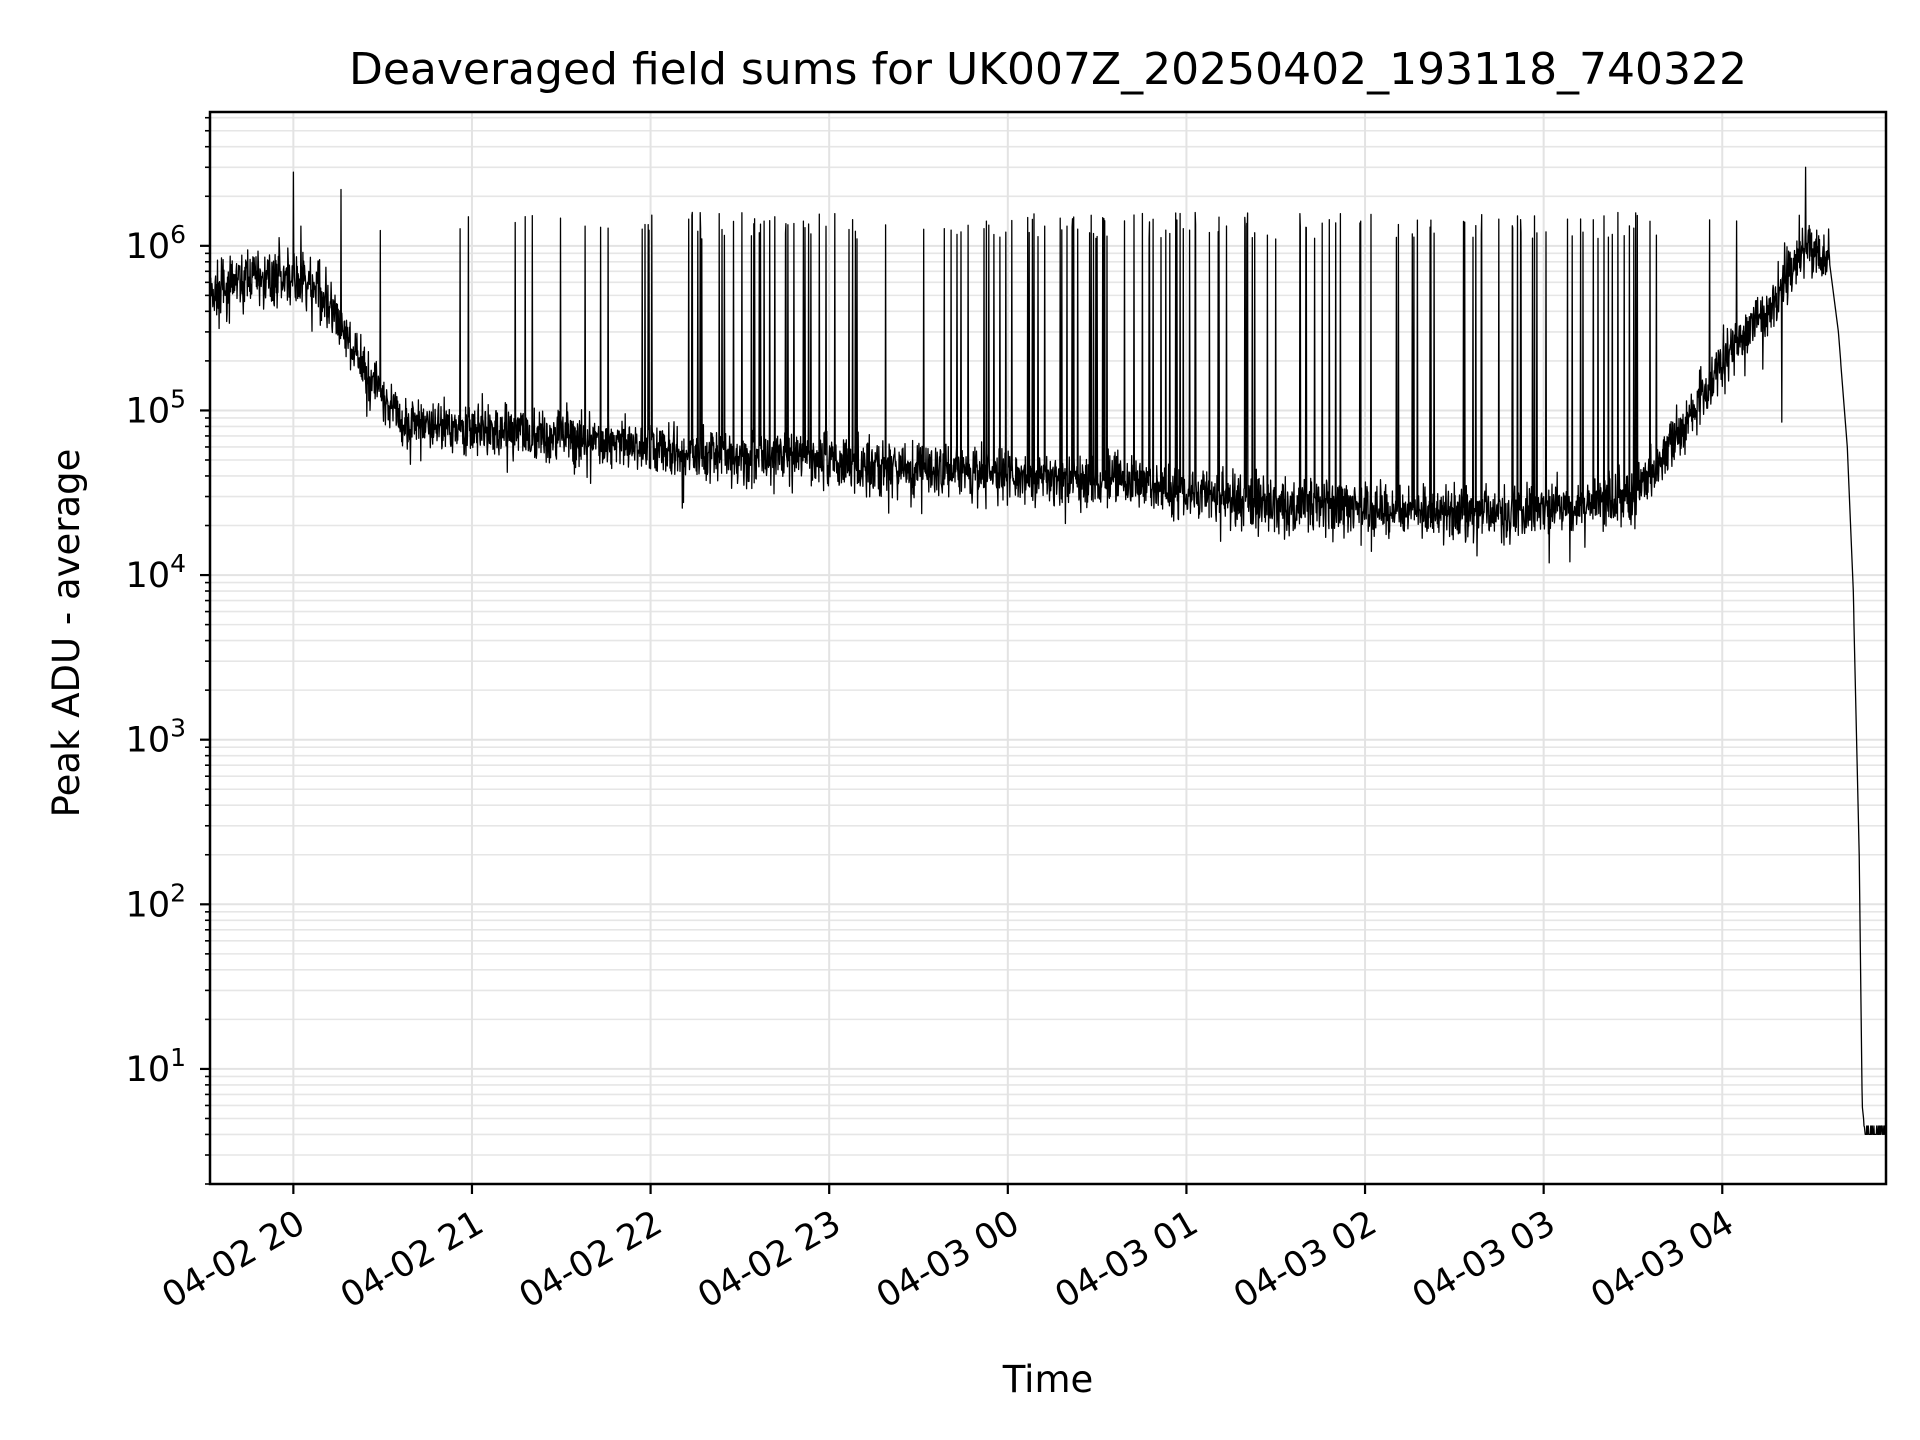 The width and height of the screenshot is (1920, 1440). I want to click on y-tick-label: 10⁶, so click(156, 243).